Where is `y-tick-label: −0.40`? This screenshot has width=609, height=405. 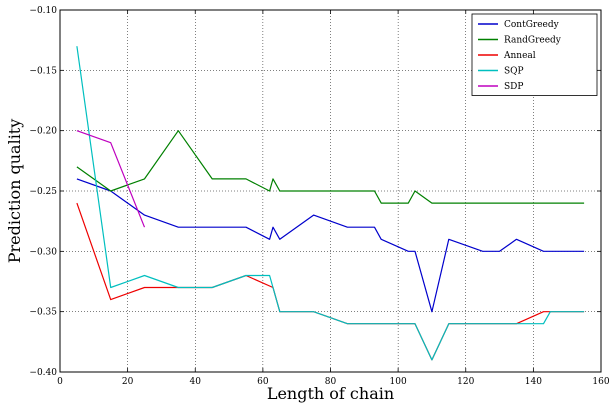
y-tick-label: −0.40 is located at coordinates (43, 373).